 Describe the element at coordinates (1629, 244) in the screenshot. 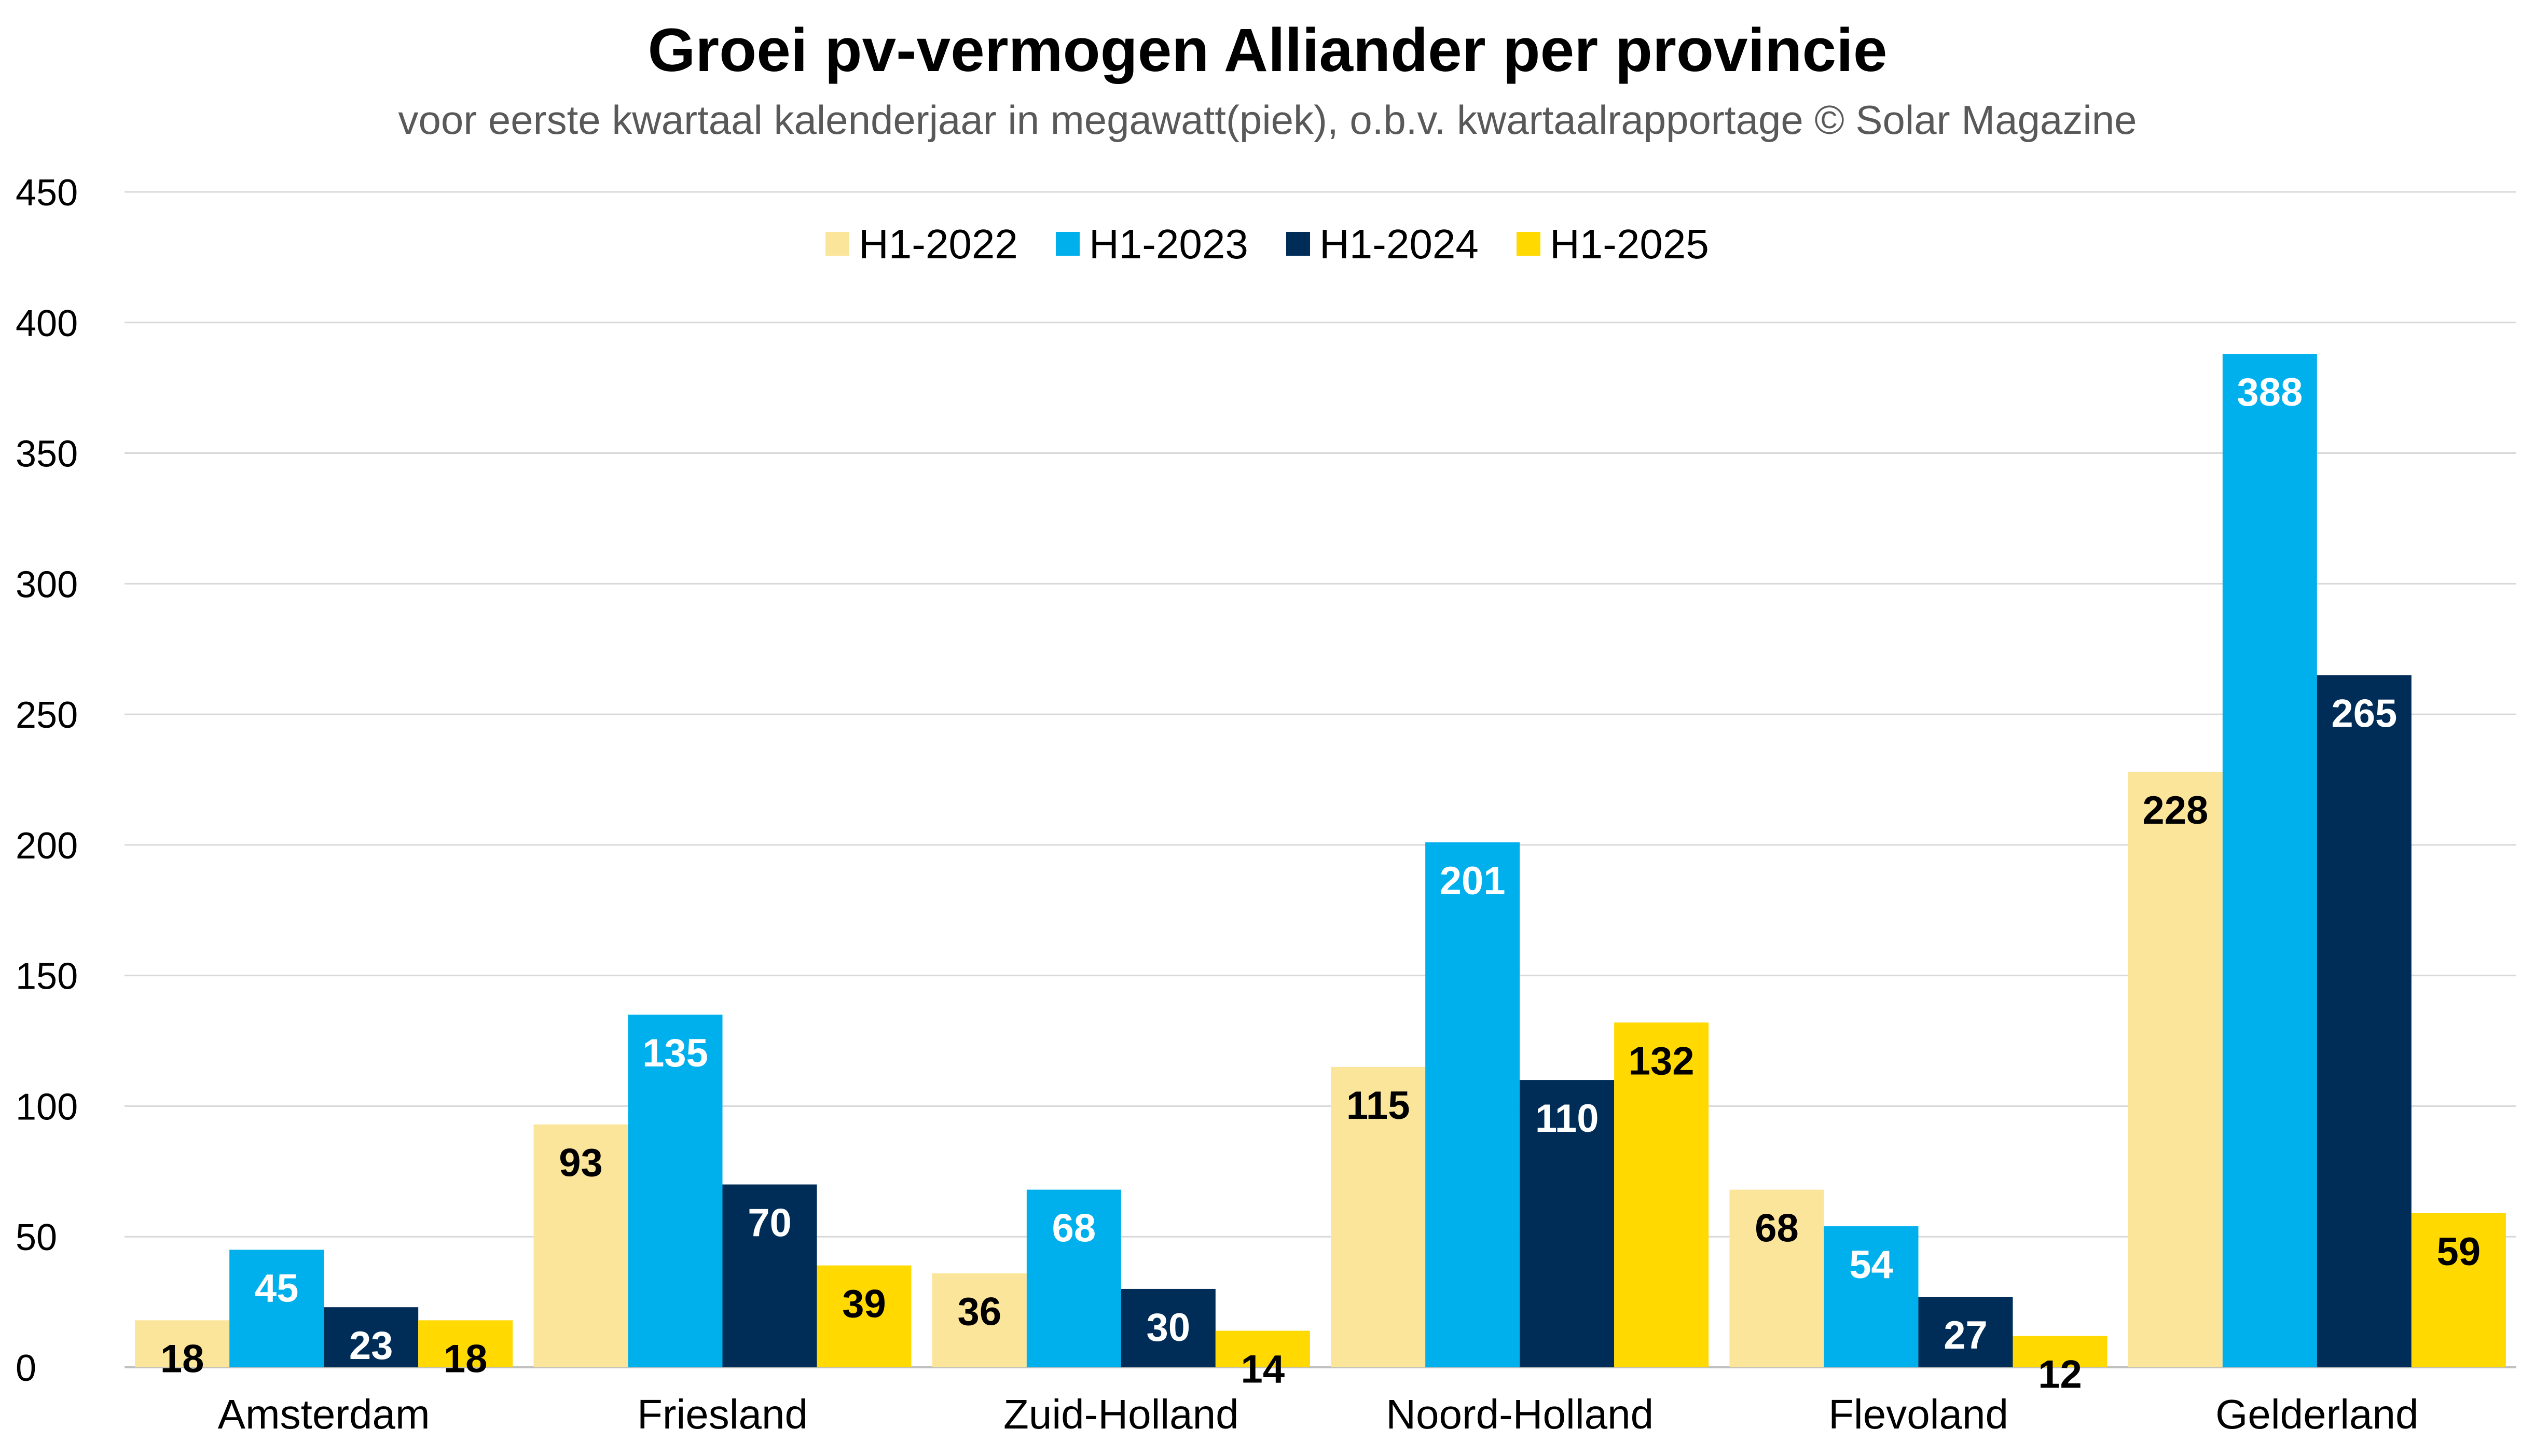

I see `legend-label: H1-2025` at that location.